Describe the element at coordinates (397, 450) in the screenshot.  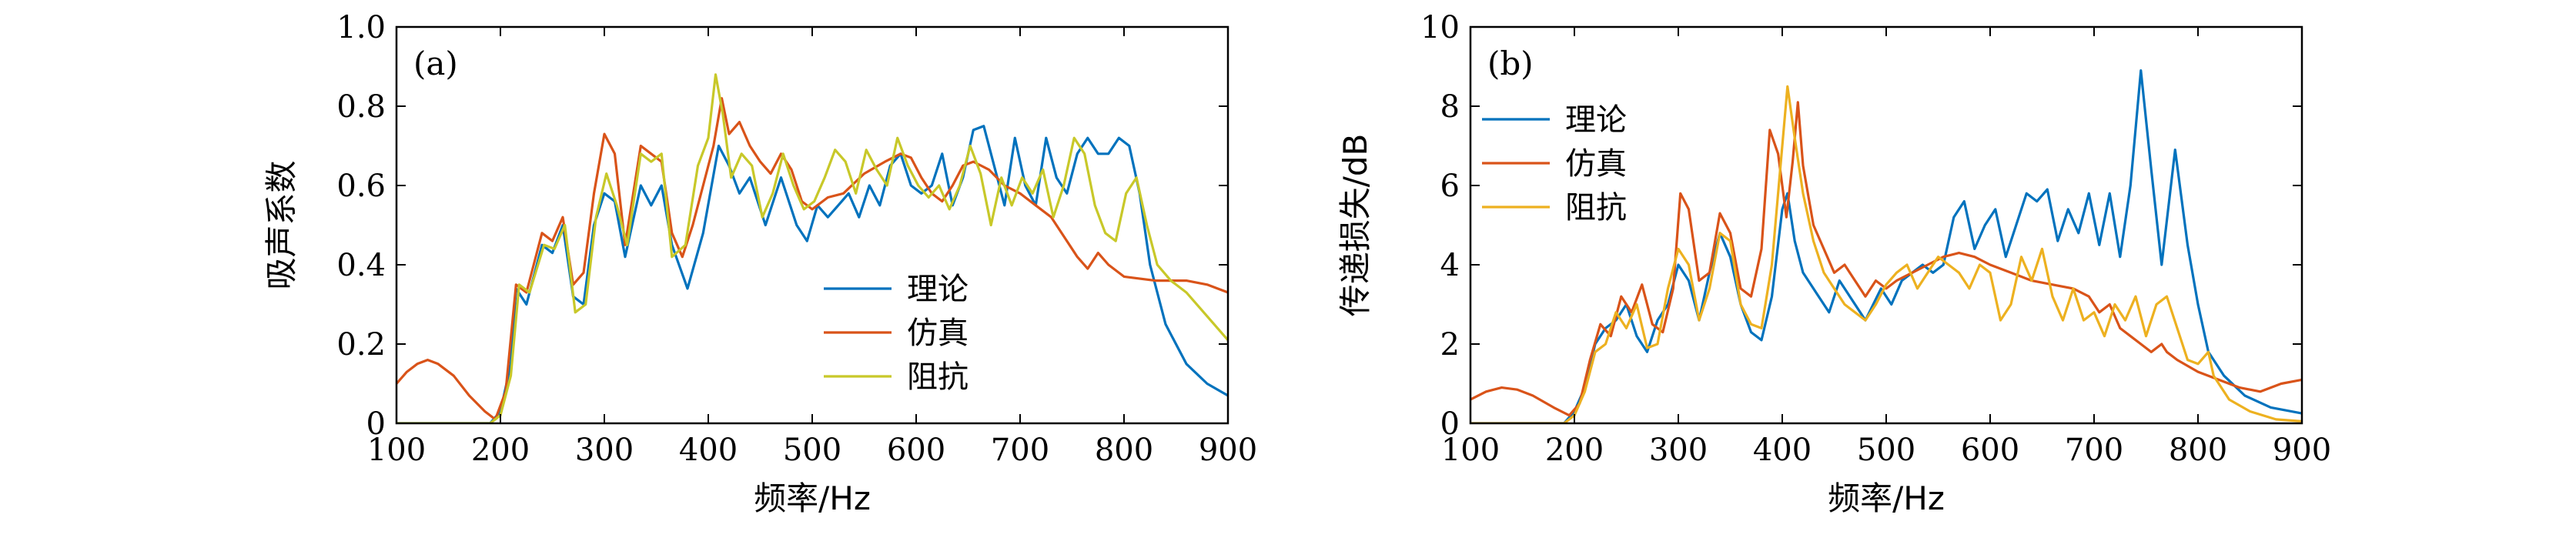
I see `panel-a-x-tick-label: 100` at that location.